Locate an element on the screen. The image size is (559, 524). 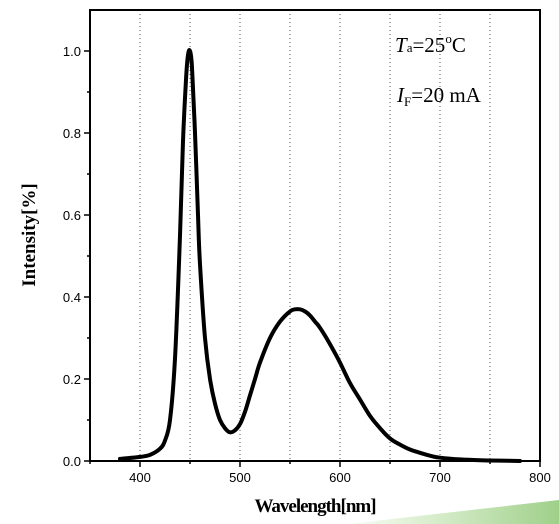
temperature-value: =25 is located at coordinates (428, 45).